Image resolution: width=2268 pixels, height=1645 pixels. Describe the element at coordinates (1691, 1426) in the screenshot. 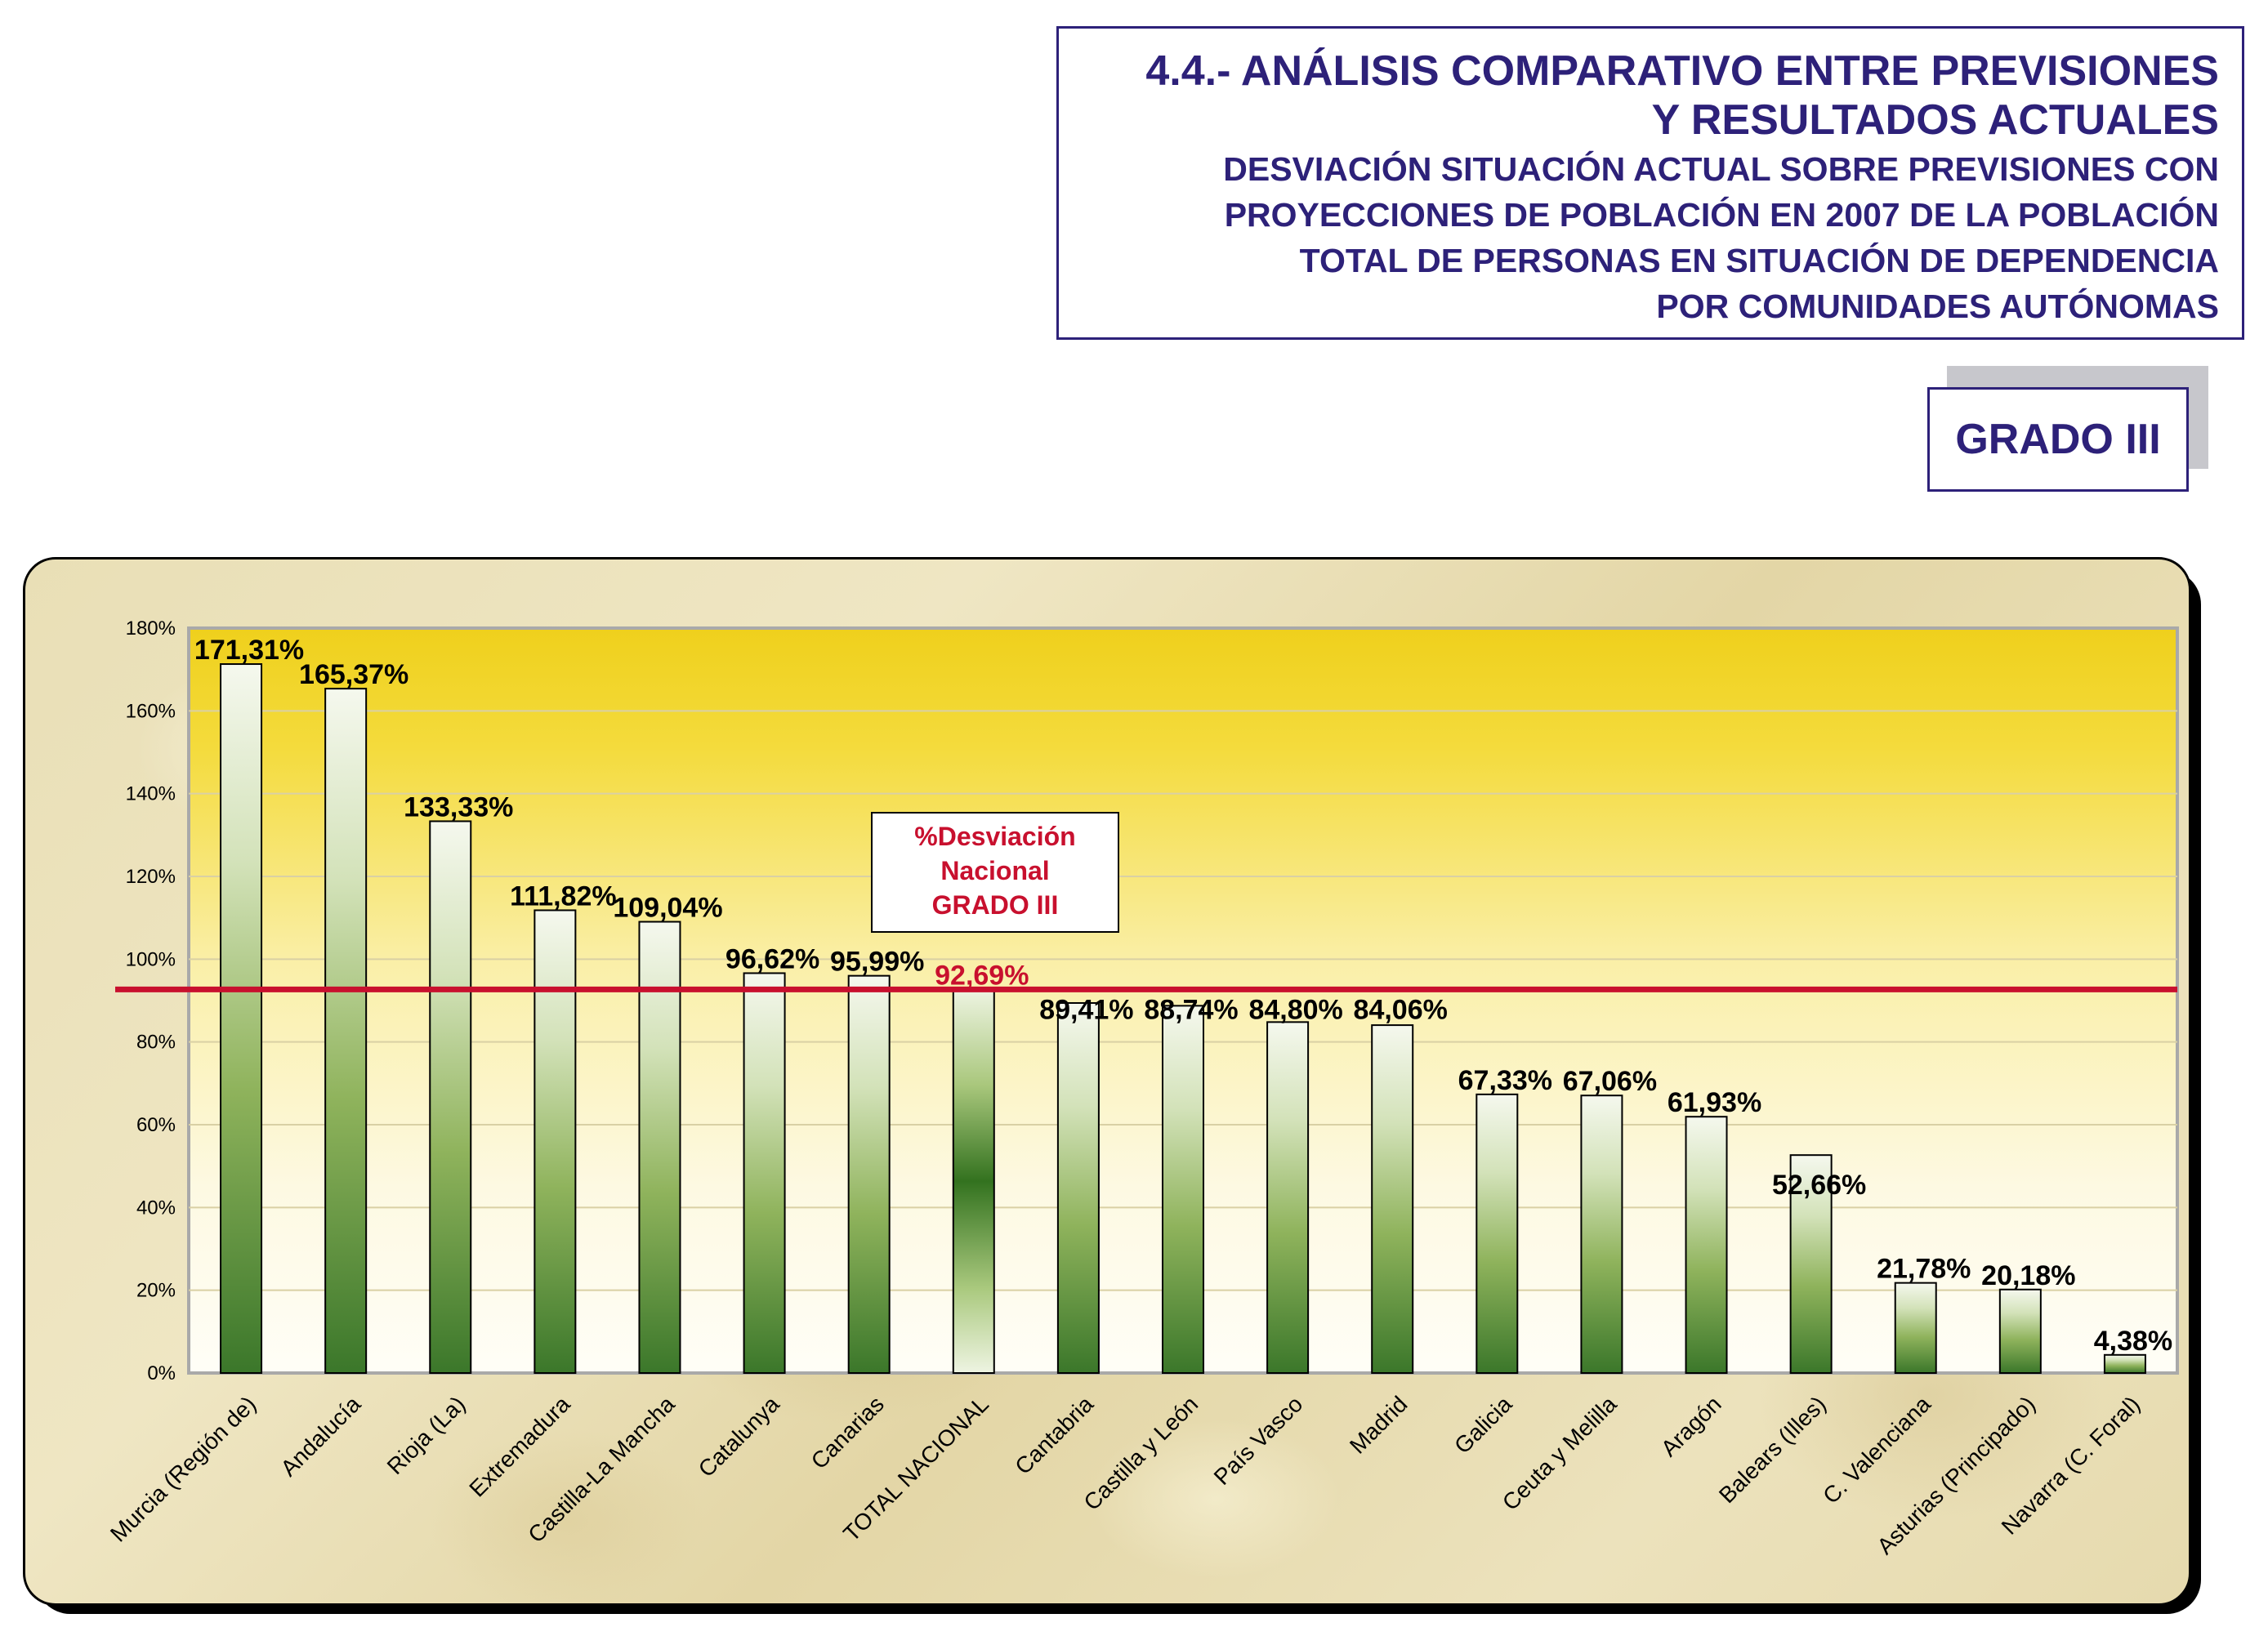

I see `x-tick-label: Aragón` at that location.